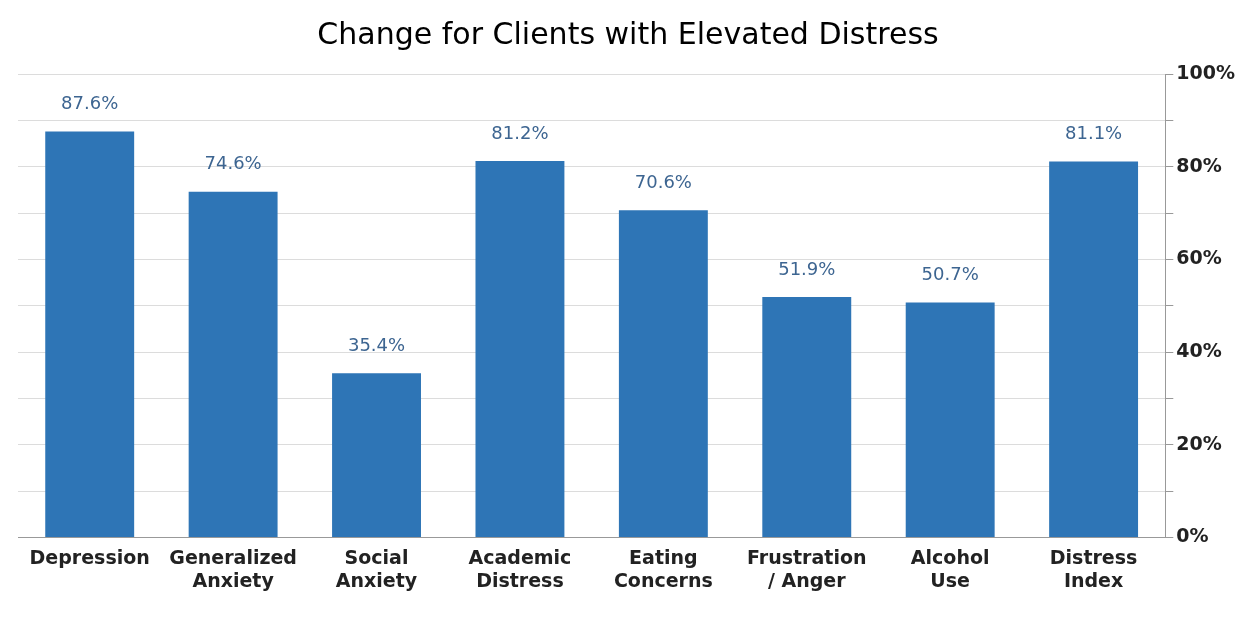 This screenshot has height=617, width=1259. I want to click on x-tick-label: Frustration / Anger, so click(807, 568).